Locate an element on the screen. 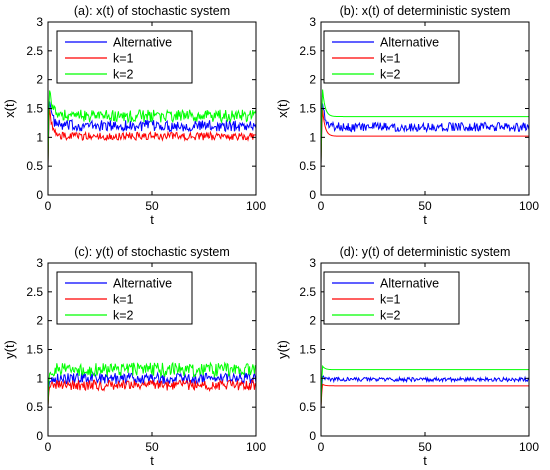 The image size is (550, 470). chart-title: (a): x(t) of stochastic system is located at coordinates (152, 11).